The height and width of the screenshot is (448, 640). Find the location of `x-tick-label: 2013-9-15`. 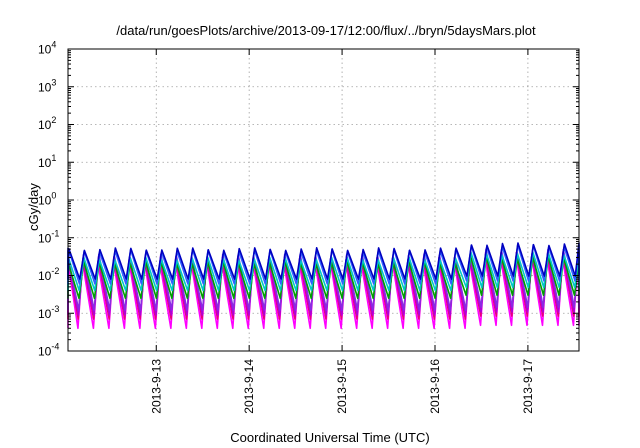

x-tick-label: 2013-9-15 is located at coordinates (342, 386).